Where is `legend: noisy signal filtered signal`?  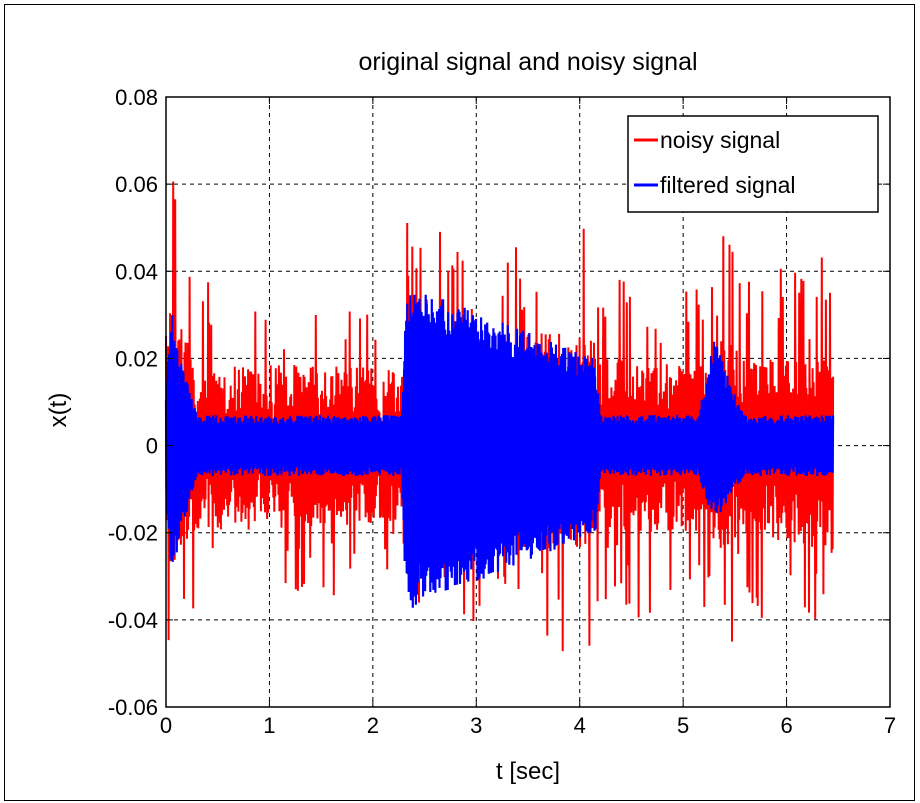 legend: noisy signal filtered signal is located at coordinates (753, 164).